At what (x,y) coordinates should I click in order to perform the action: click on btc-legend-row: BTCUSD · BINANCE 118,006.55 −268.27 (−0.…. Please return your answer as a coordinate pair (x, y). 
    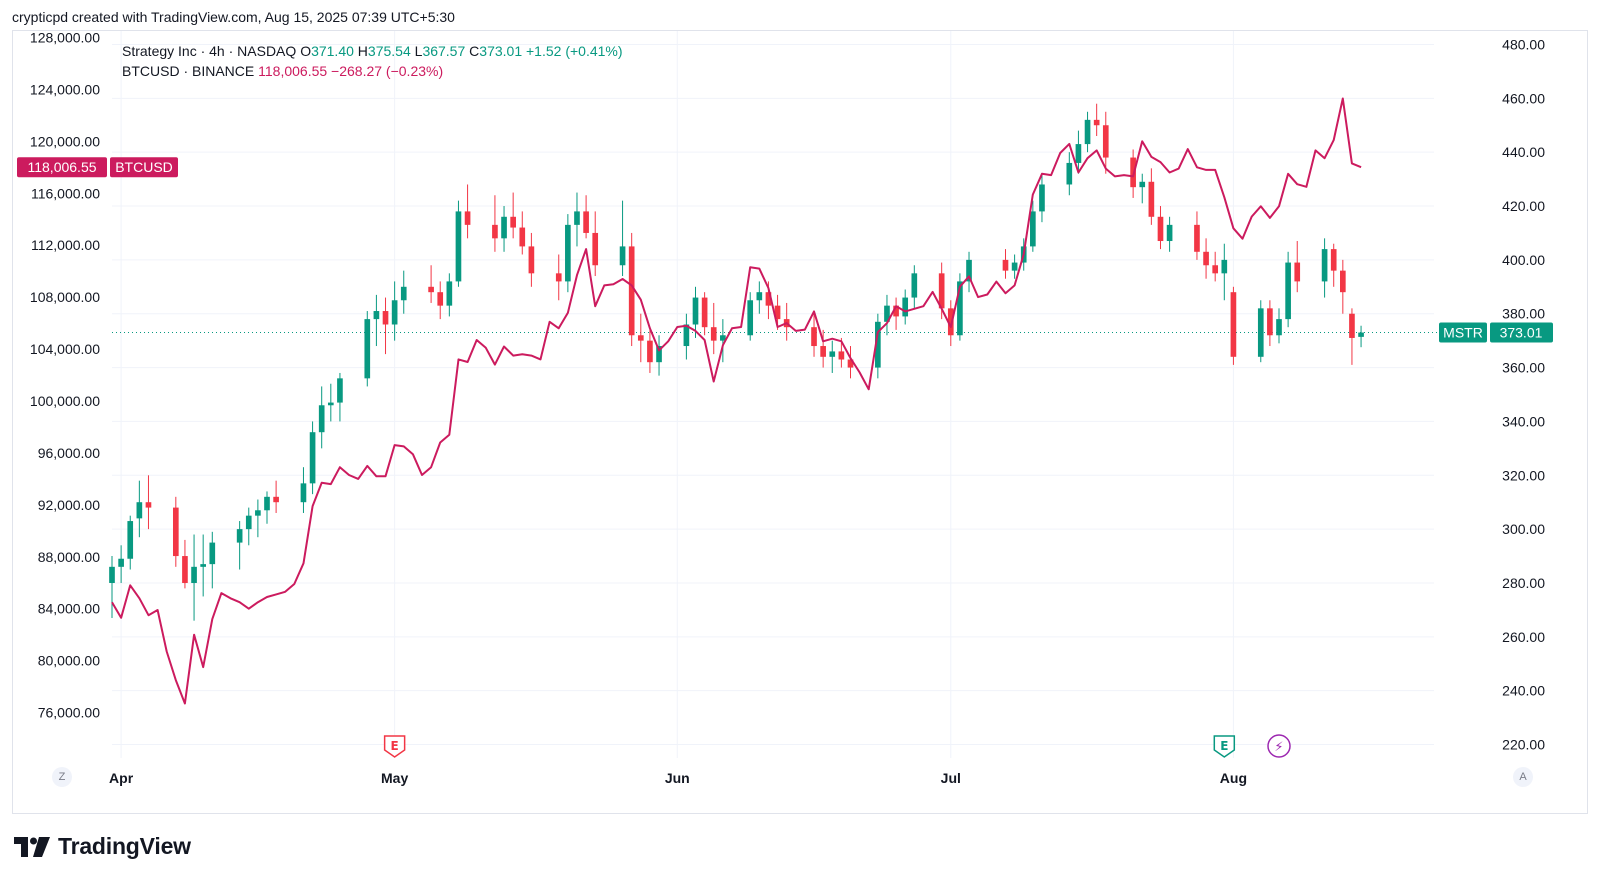
    Looking at the image, I should click on (372, 71).